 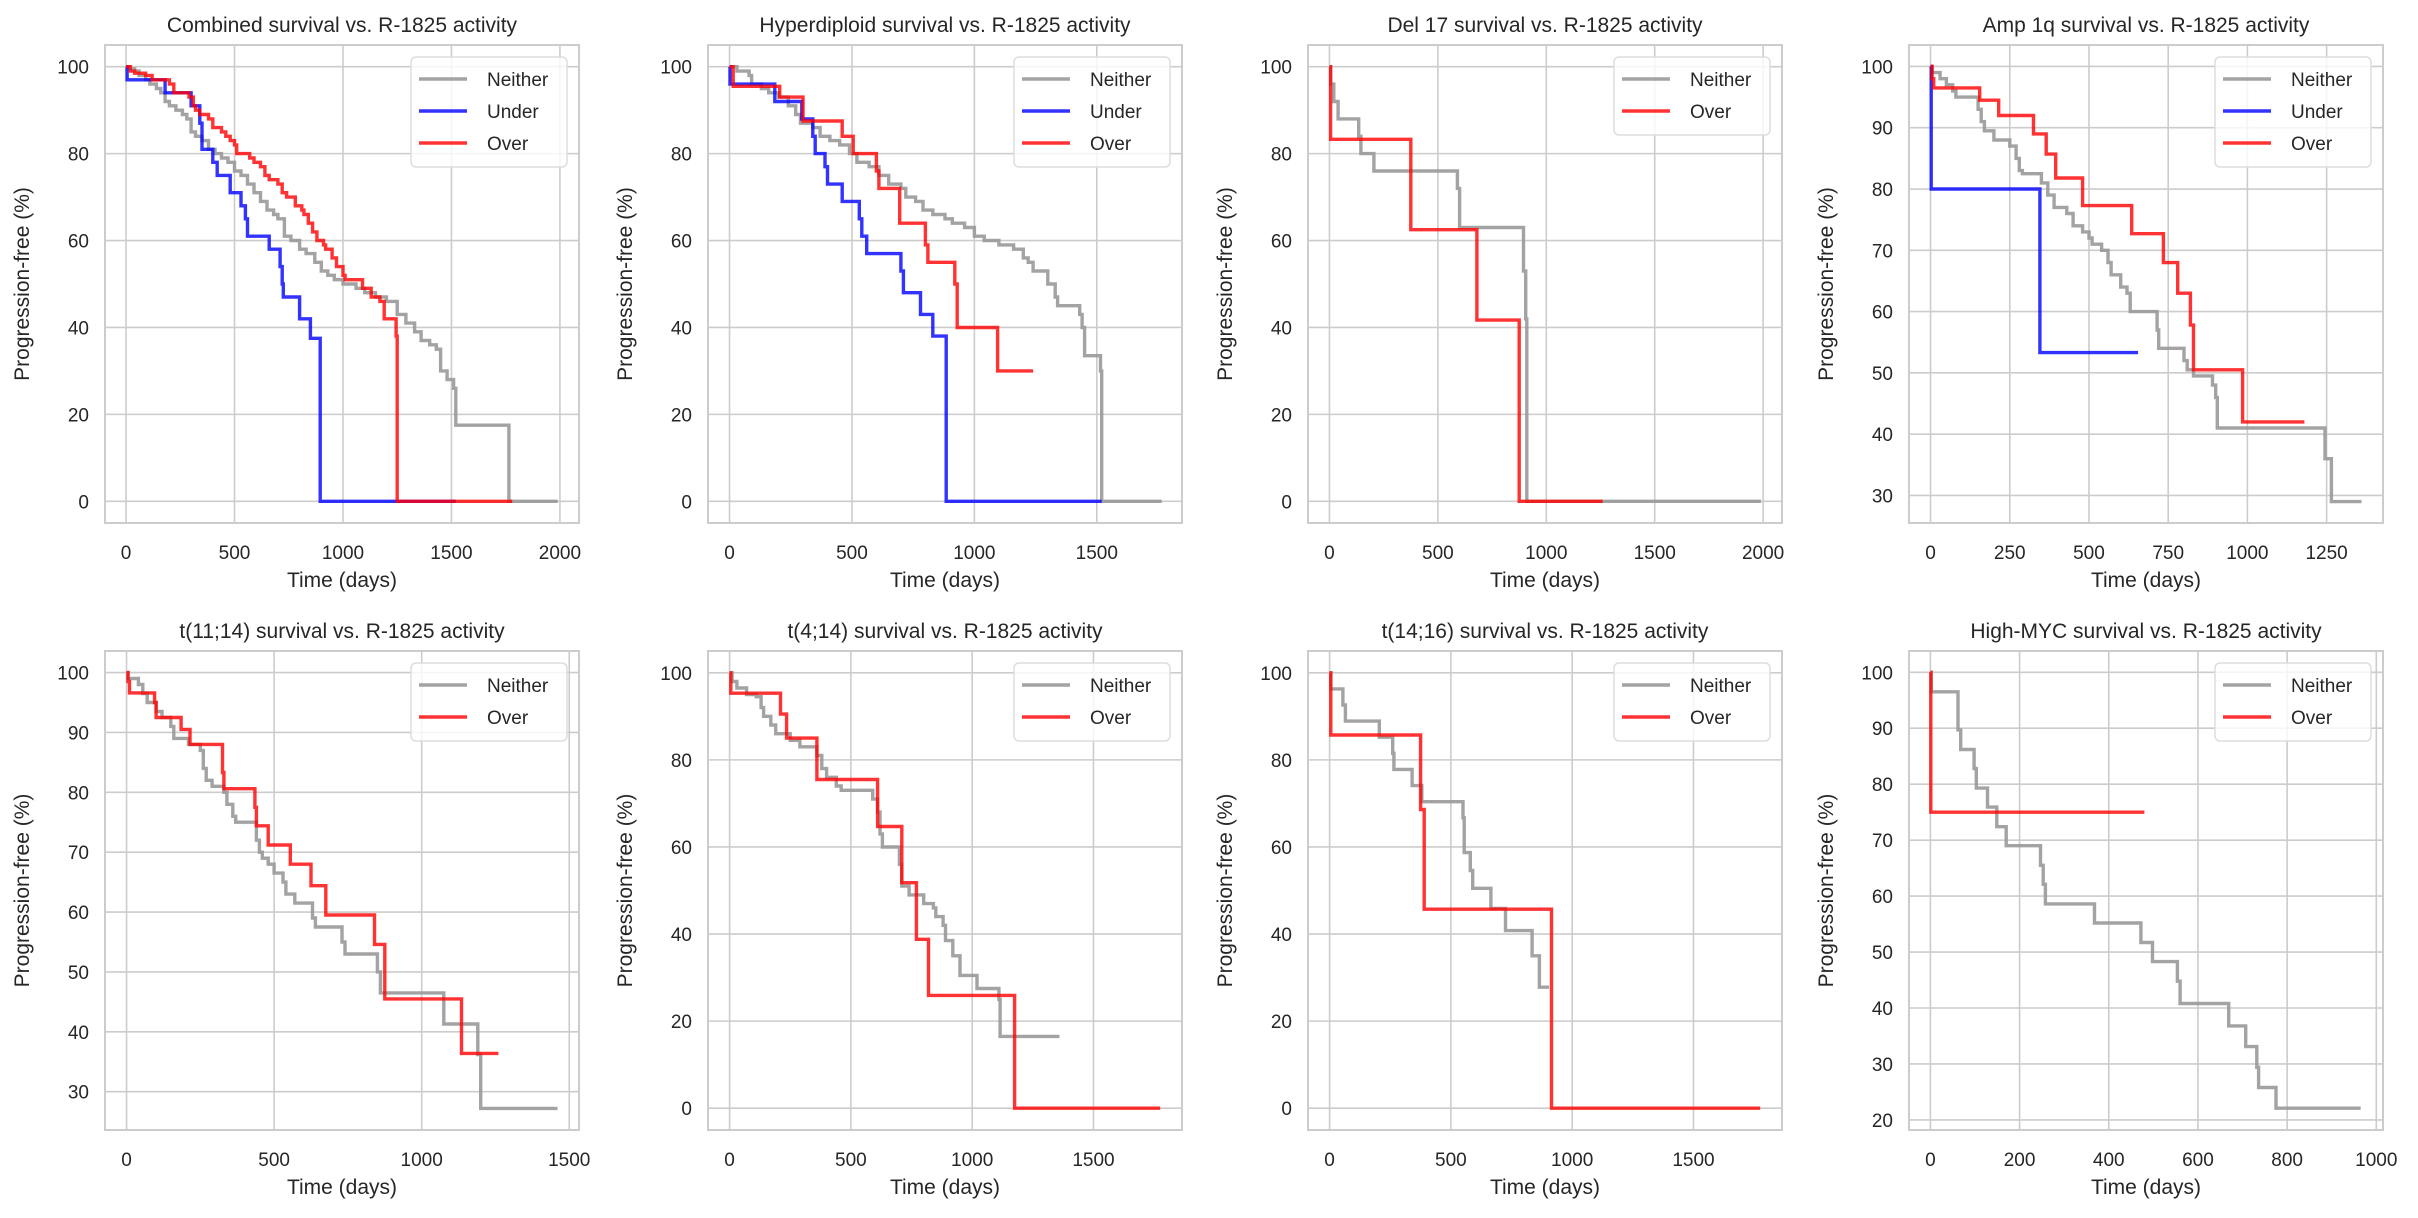 What do you see at coordinates (560, 553) in the screenshot?
I see `x-tick-label: 2000` at bounding box center [560, 553].